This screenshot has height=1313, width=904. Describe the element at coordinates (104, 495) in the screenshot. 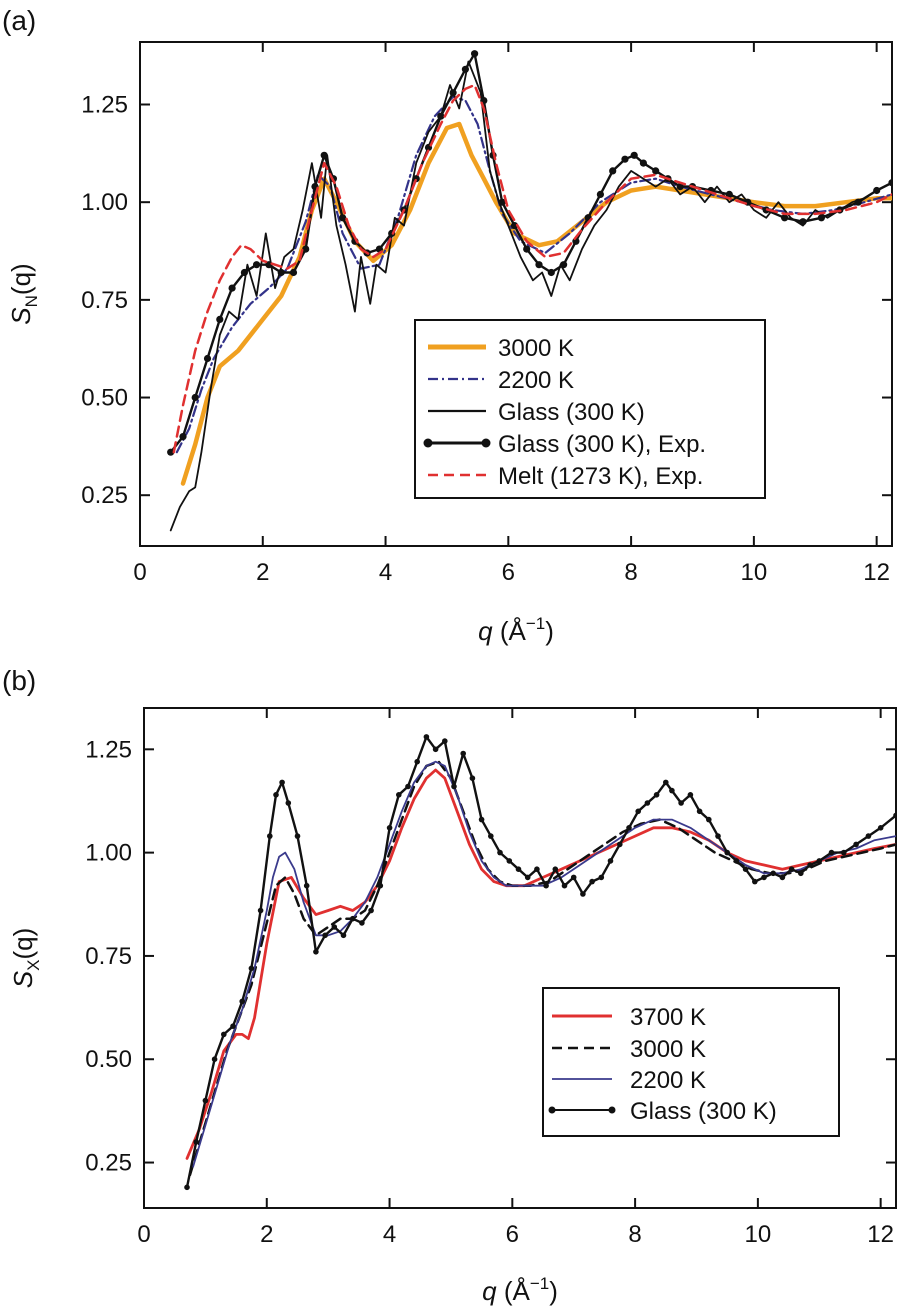

I see `panel-a-y-tick-label: 0.25` at that location.